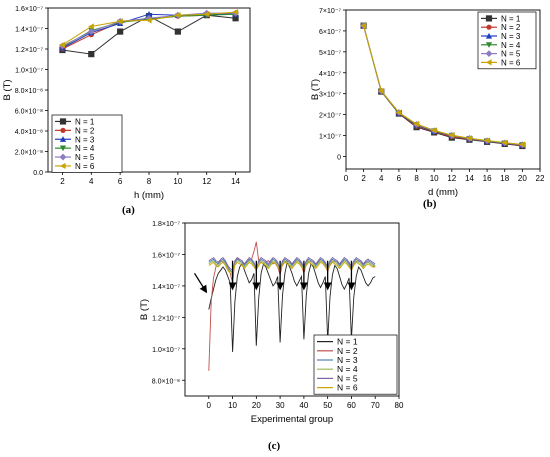 The width and height of the screenshot is (550, 457). I want to click on x-tick-label: 50, so click(327, 405).